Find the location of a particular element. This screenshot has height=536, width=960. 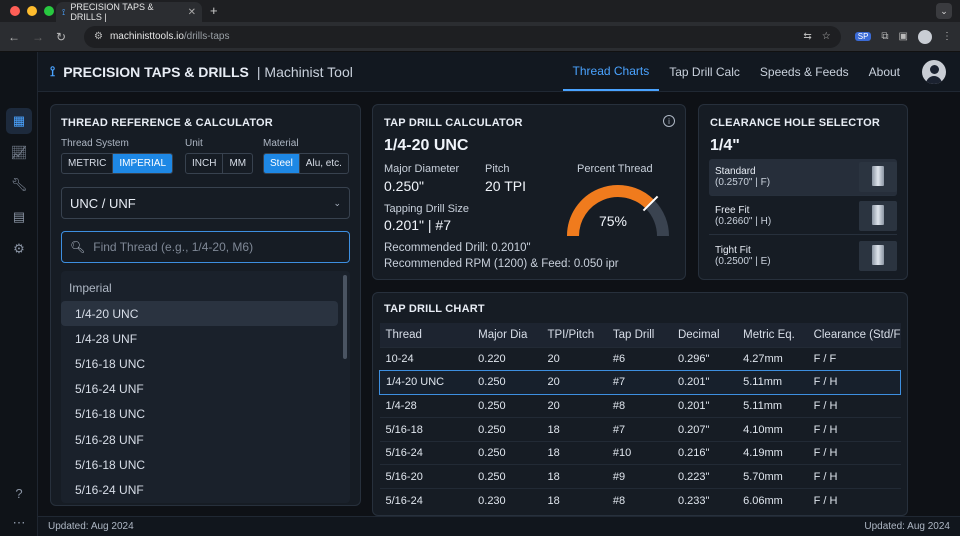

extensions-puzzle-icon: ⧉ is located at coordinates (885, 36).